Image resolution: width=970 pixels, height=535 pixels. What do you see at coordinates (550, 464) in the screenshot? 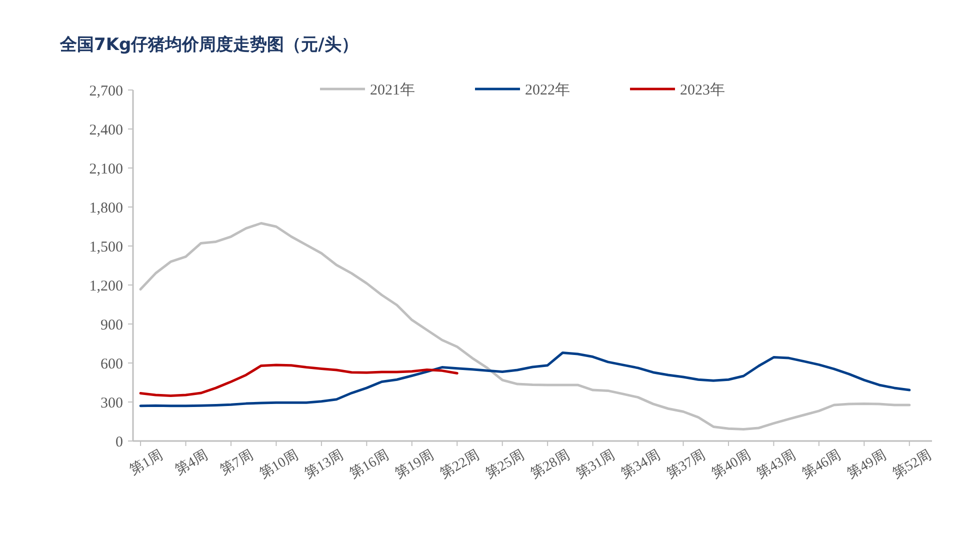
I see `x-tick-label: 第28周` at bounding box center [550, 464].